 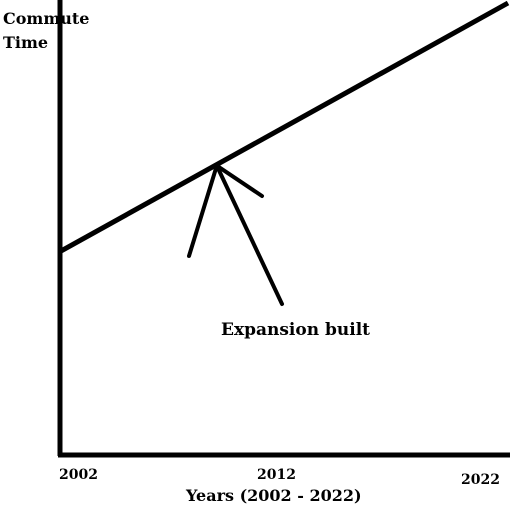 What do you see at coordinates (296, 330) in the screenshot?
I see `annotation-label: Expansion built` at bounding box center [296, 330].